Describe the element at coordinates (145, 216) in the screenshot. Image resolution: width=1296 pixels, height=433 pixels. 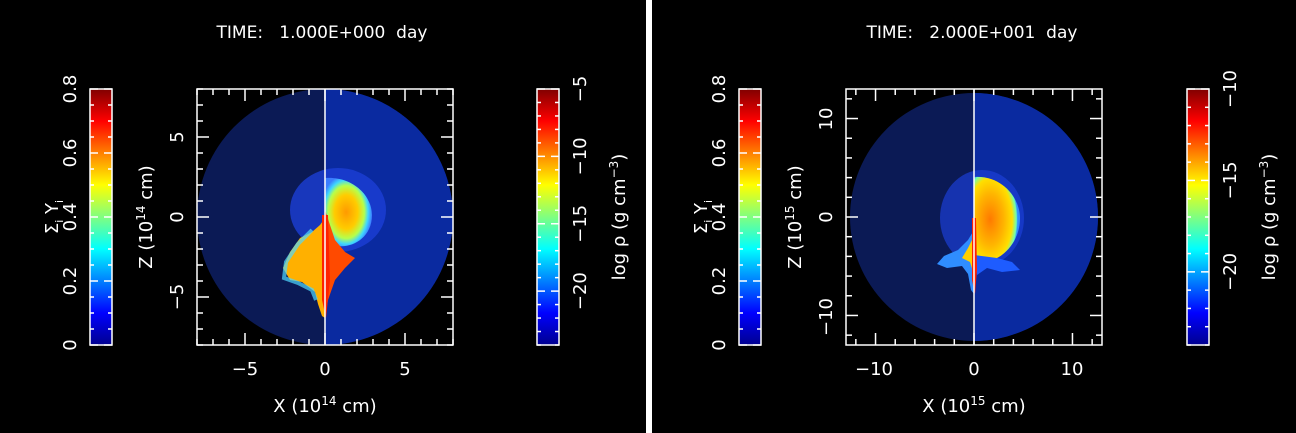
I see `y-axis-label: Z (1014 cm)` at that location.